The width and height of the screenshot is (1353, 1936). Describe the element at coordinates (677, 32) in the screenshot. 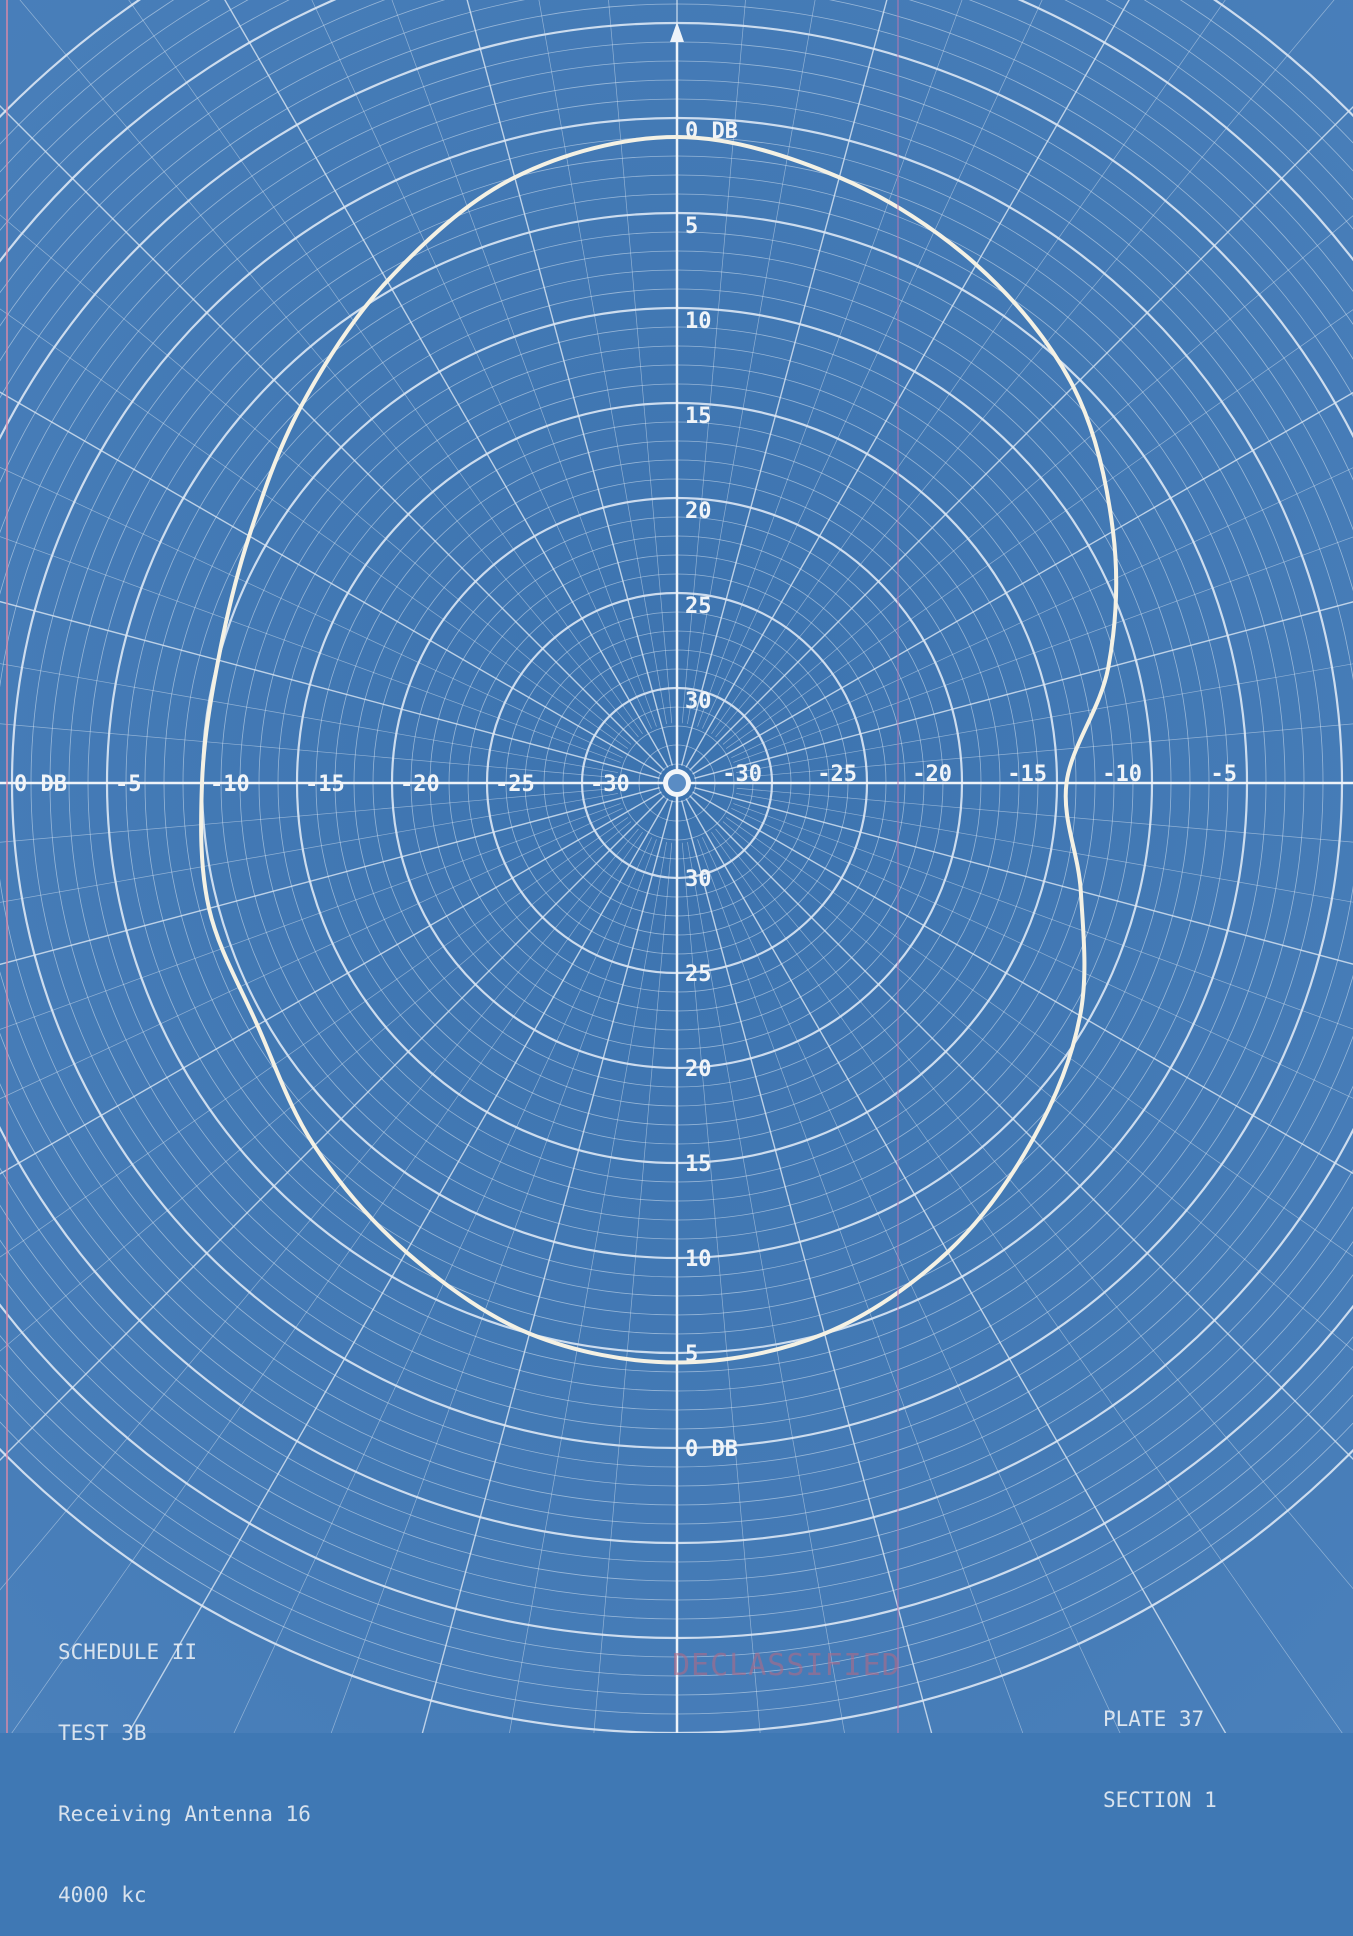

I see `arrow-up-icon` at that location.